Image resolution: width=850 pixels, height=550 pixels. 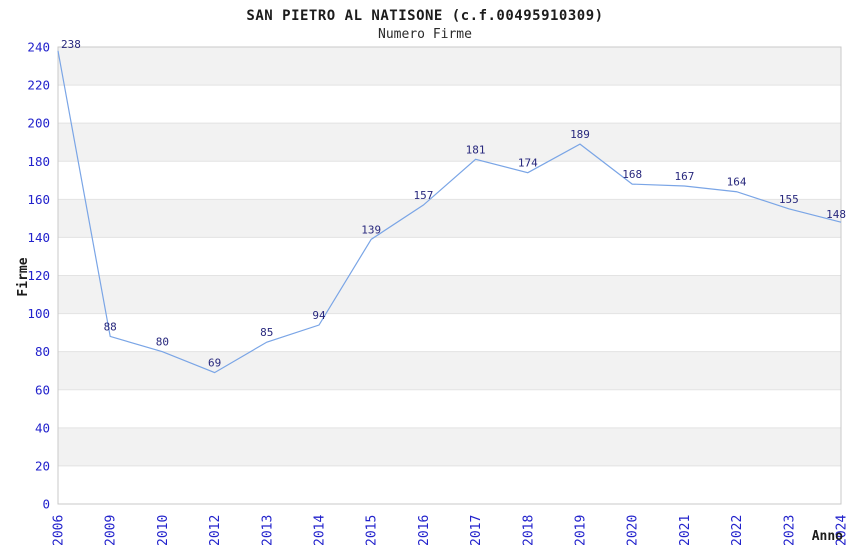 I want to click on value-label: 148, so click(x=836, y=214).